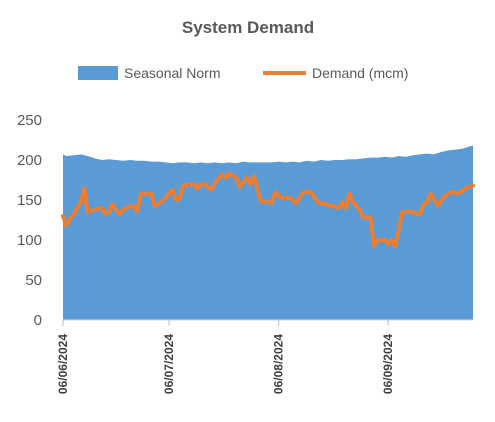  What do you see at coordinates (388, 364) in the screenshot?
I see `x-tick-label: 06/09/2024` at bounding box center [388, 364].